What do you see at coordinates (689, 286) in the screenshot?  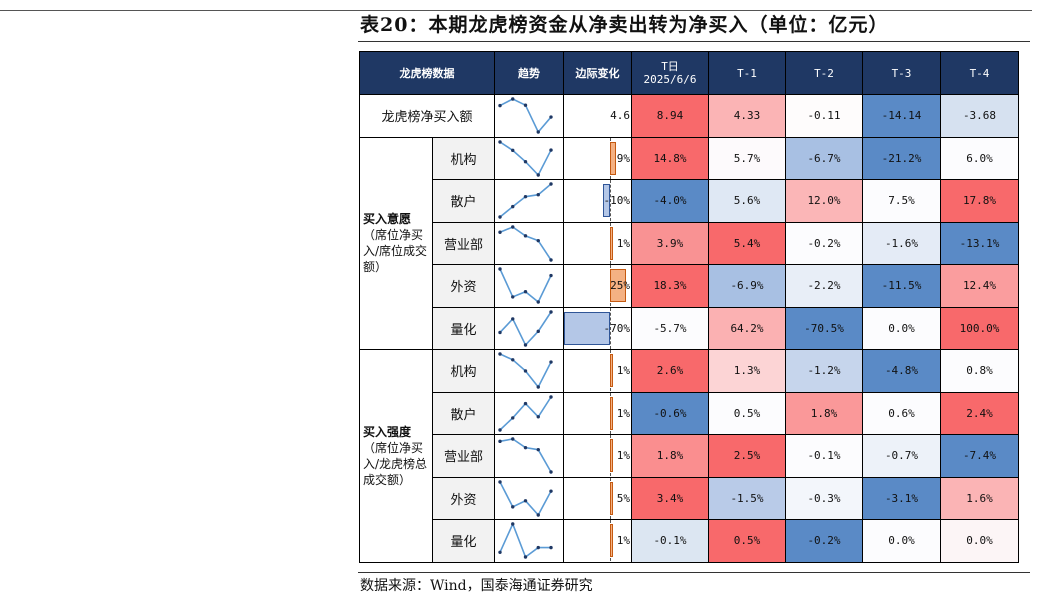 I see `table-row: 外资 25% 18.3% -6.9% -2.2% -11.5% 12.4%` at bounding box center [689, 286].